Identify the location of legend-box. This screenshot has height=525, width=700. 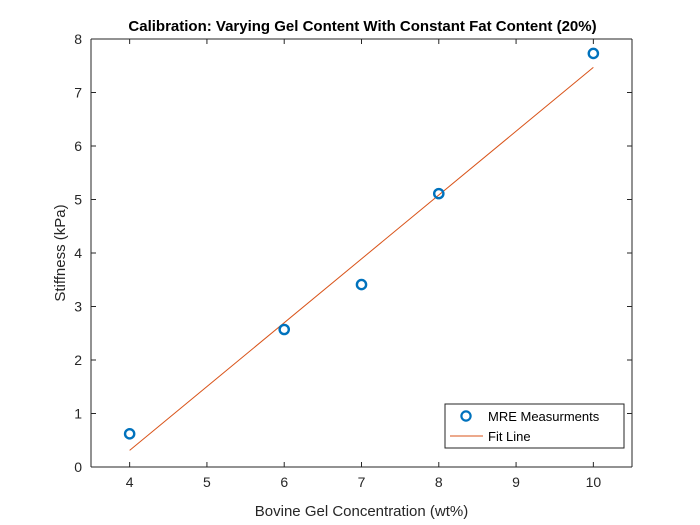
(534, 426).